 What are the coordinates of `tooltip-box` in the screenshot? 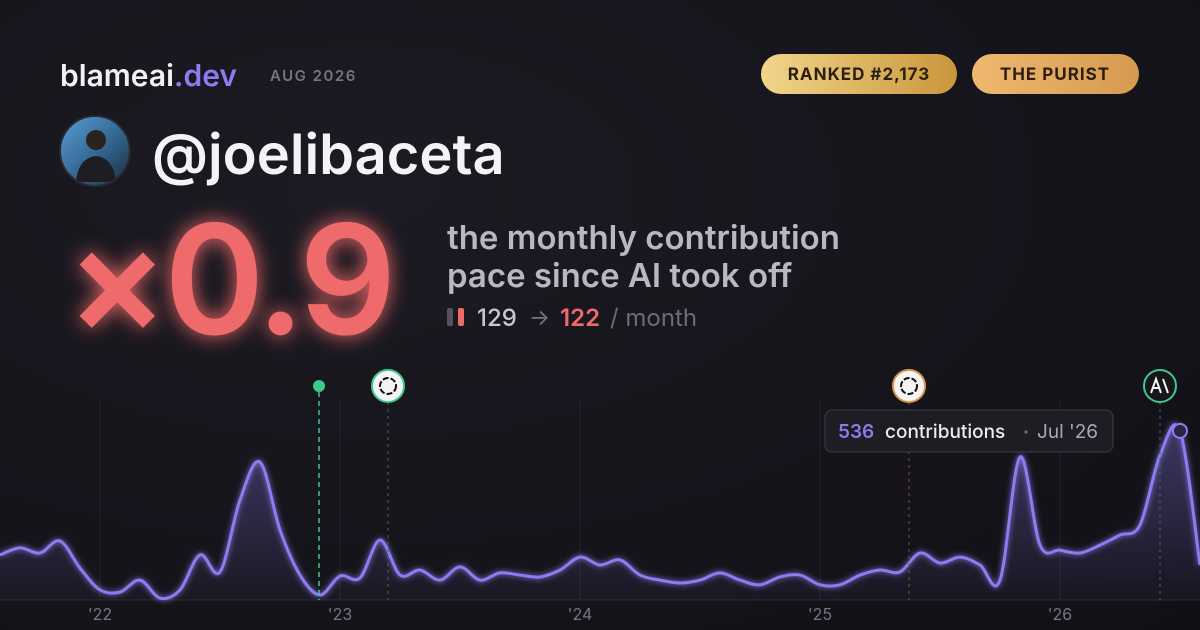 It's located at (969, 431).